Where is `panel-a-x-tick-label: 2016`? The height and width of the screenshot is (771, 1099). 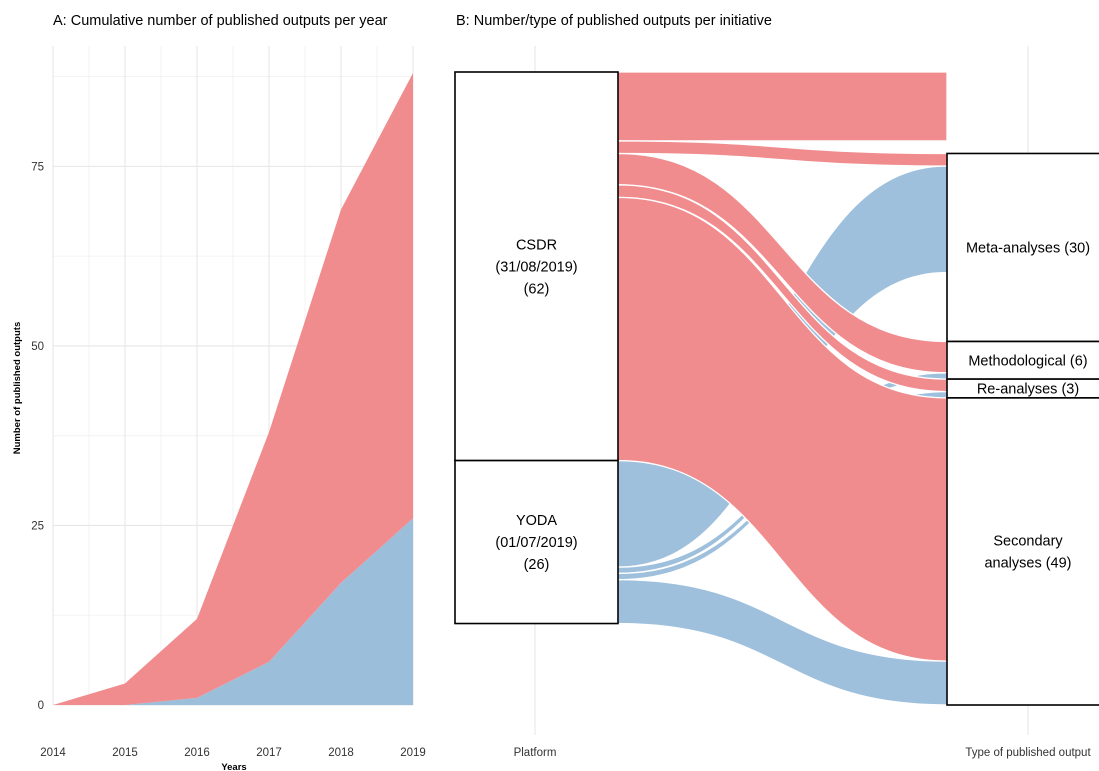
panel-a-x-tick-label: 2016 is located at coordinates (197, 753).